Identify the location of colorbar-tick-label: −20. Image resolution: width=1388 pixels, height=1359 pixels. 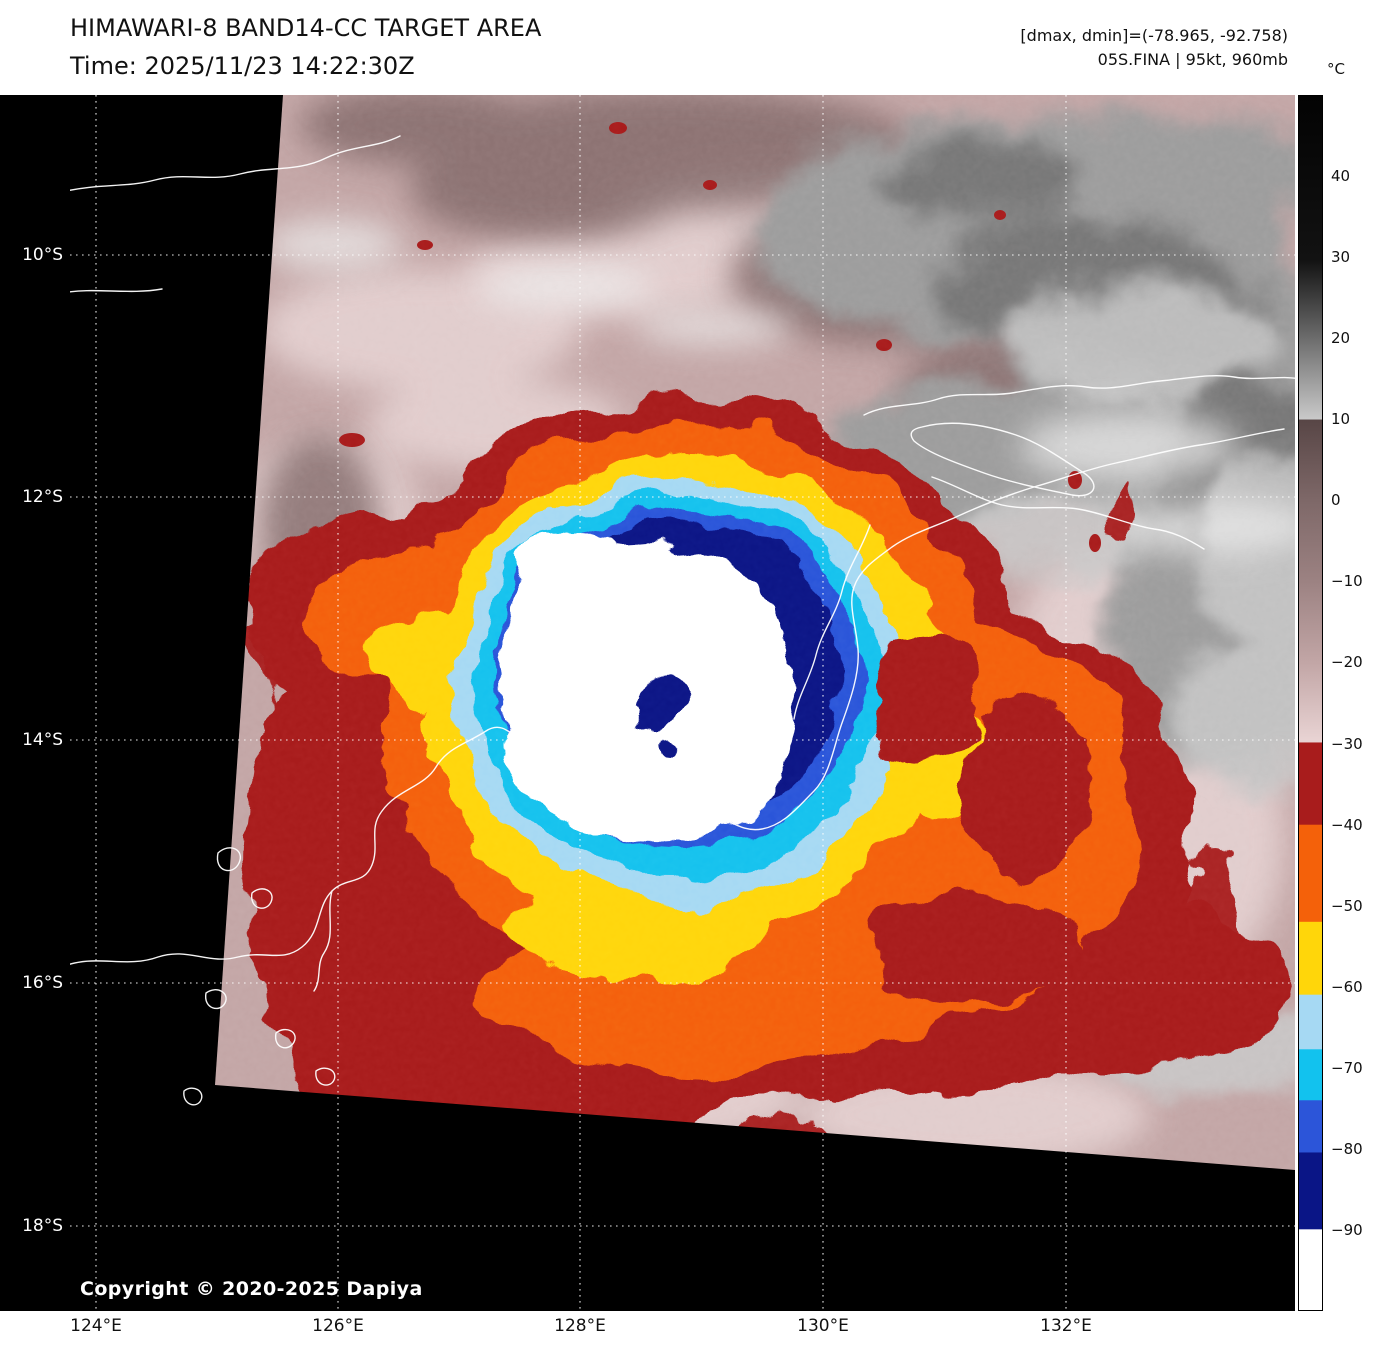
(1347, 662).